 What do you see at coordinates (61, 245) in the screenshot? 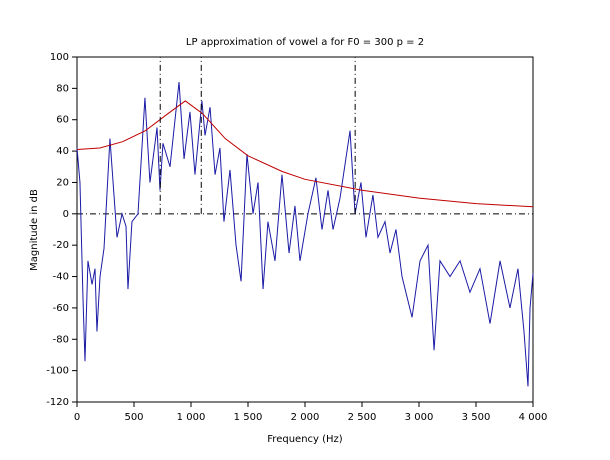
I see `y-tick-label: -20` at bounding box center [61, 245].